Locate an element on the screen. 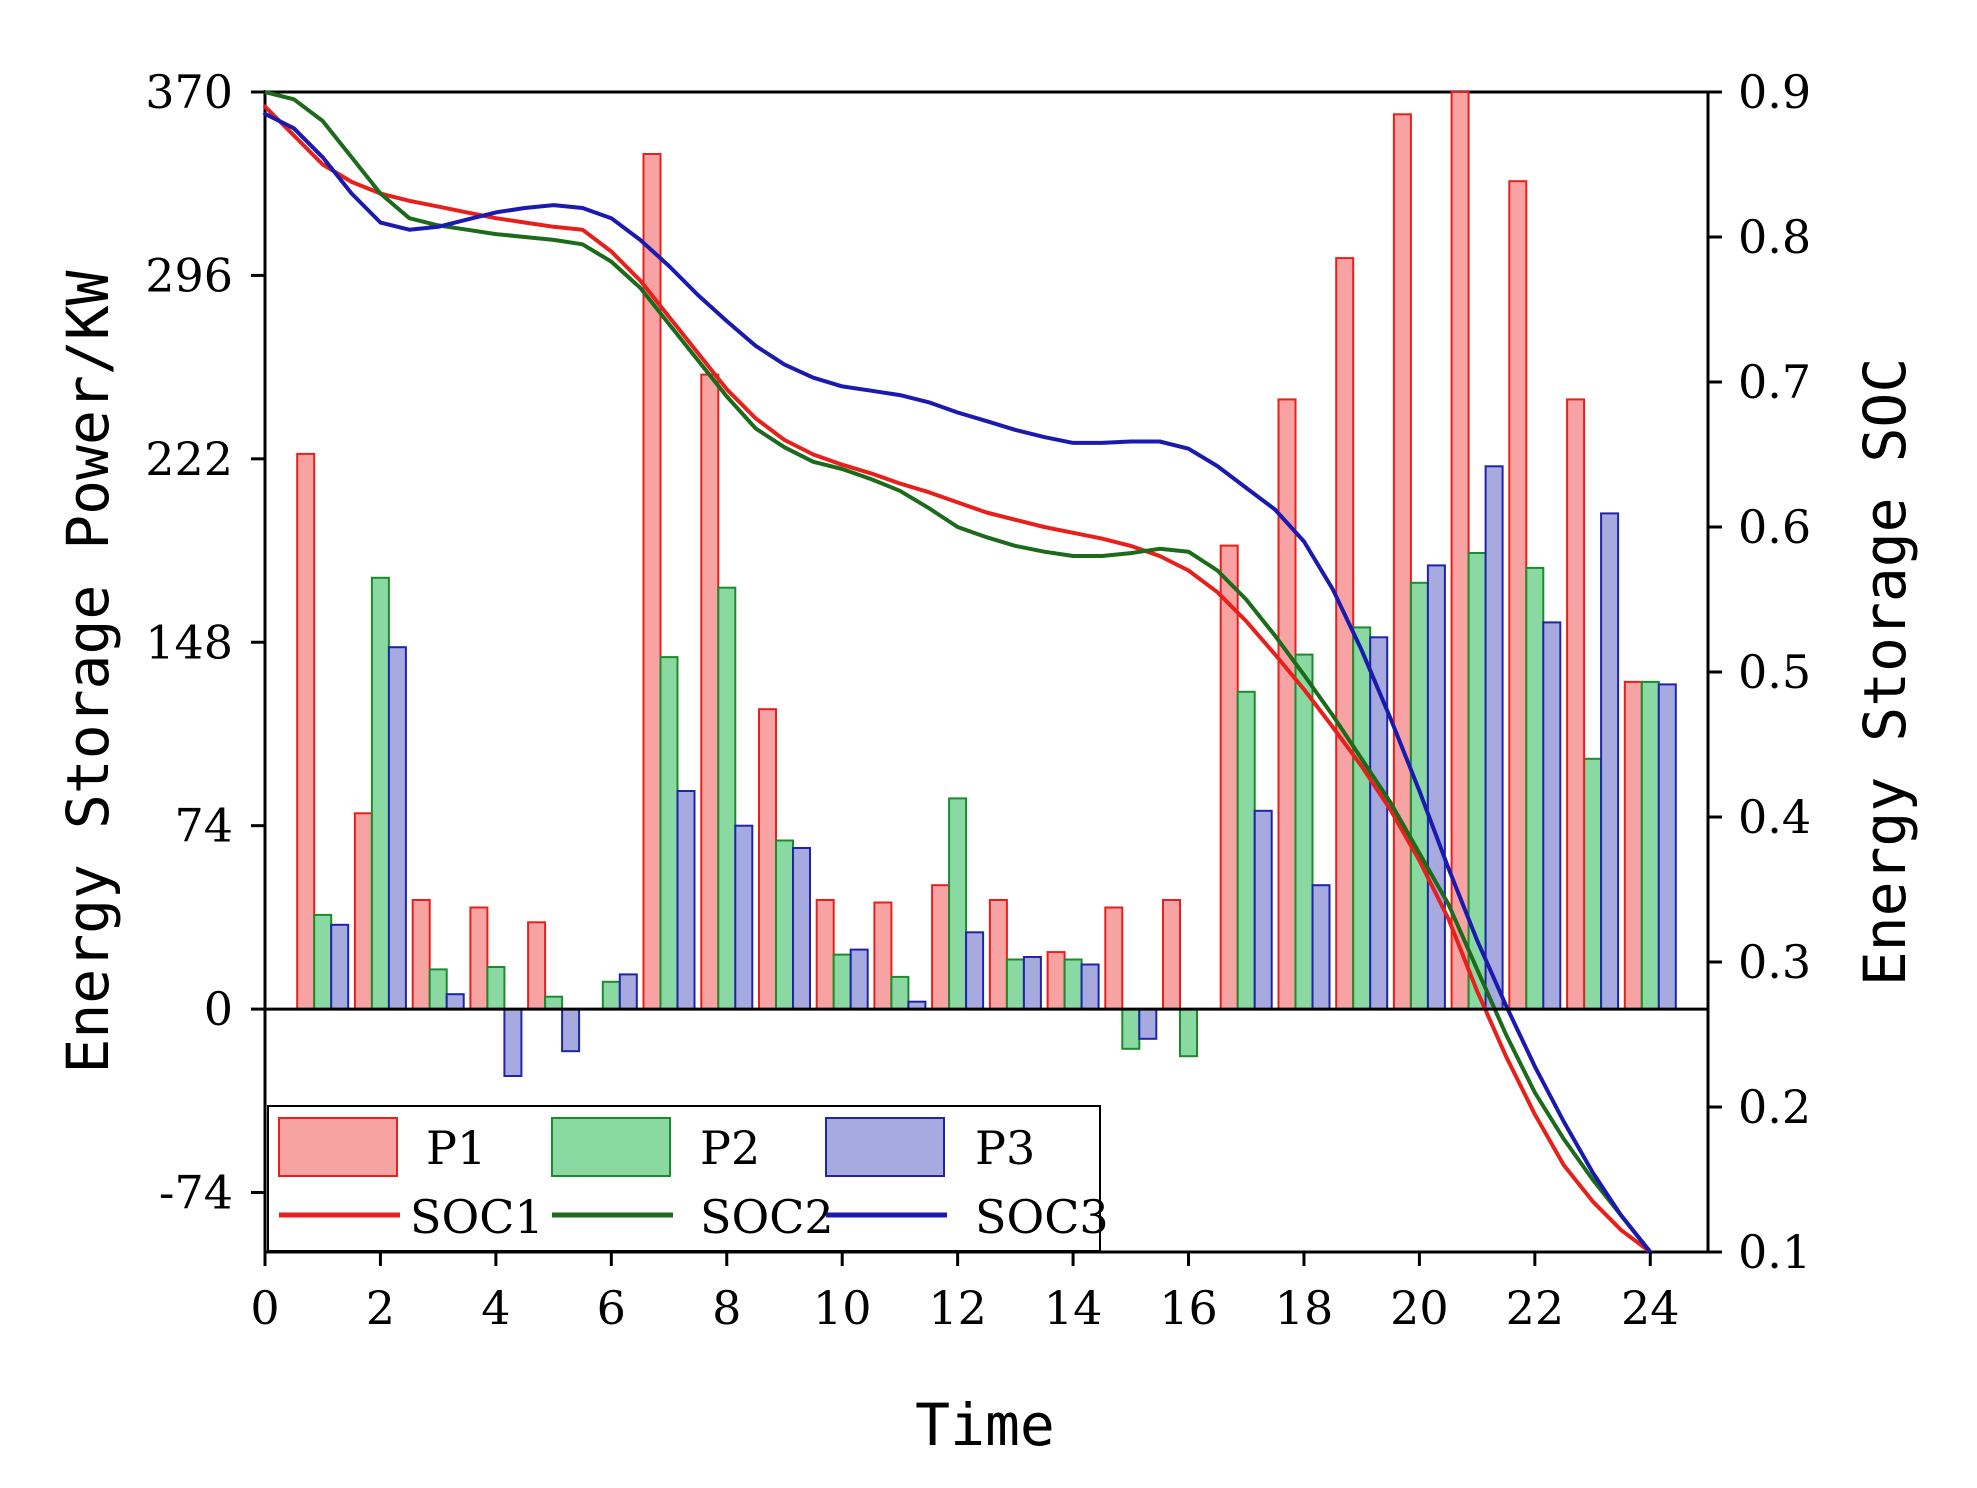 The image size is (1977, 1488). y2-tick-label: 0.1 is located at coordinates (1774, 1252).